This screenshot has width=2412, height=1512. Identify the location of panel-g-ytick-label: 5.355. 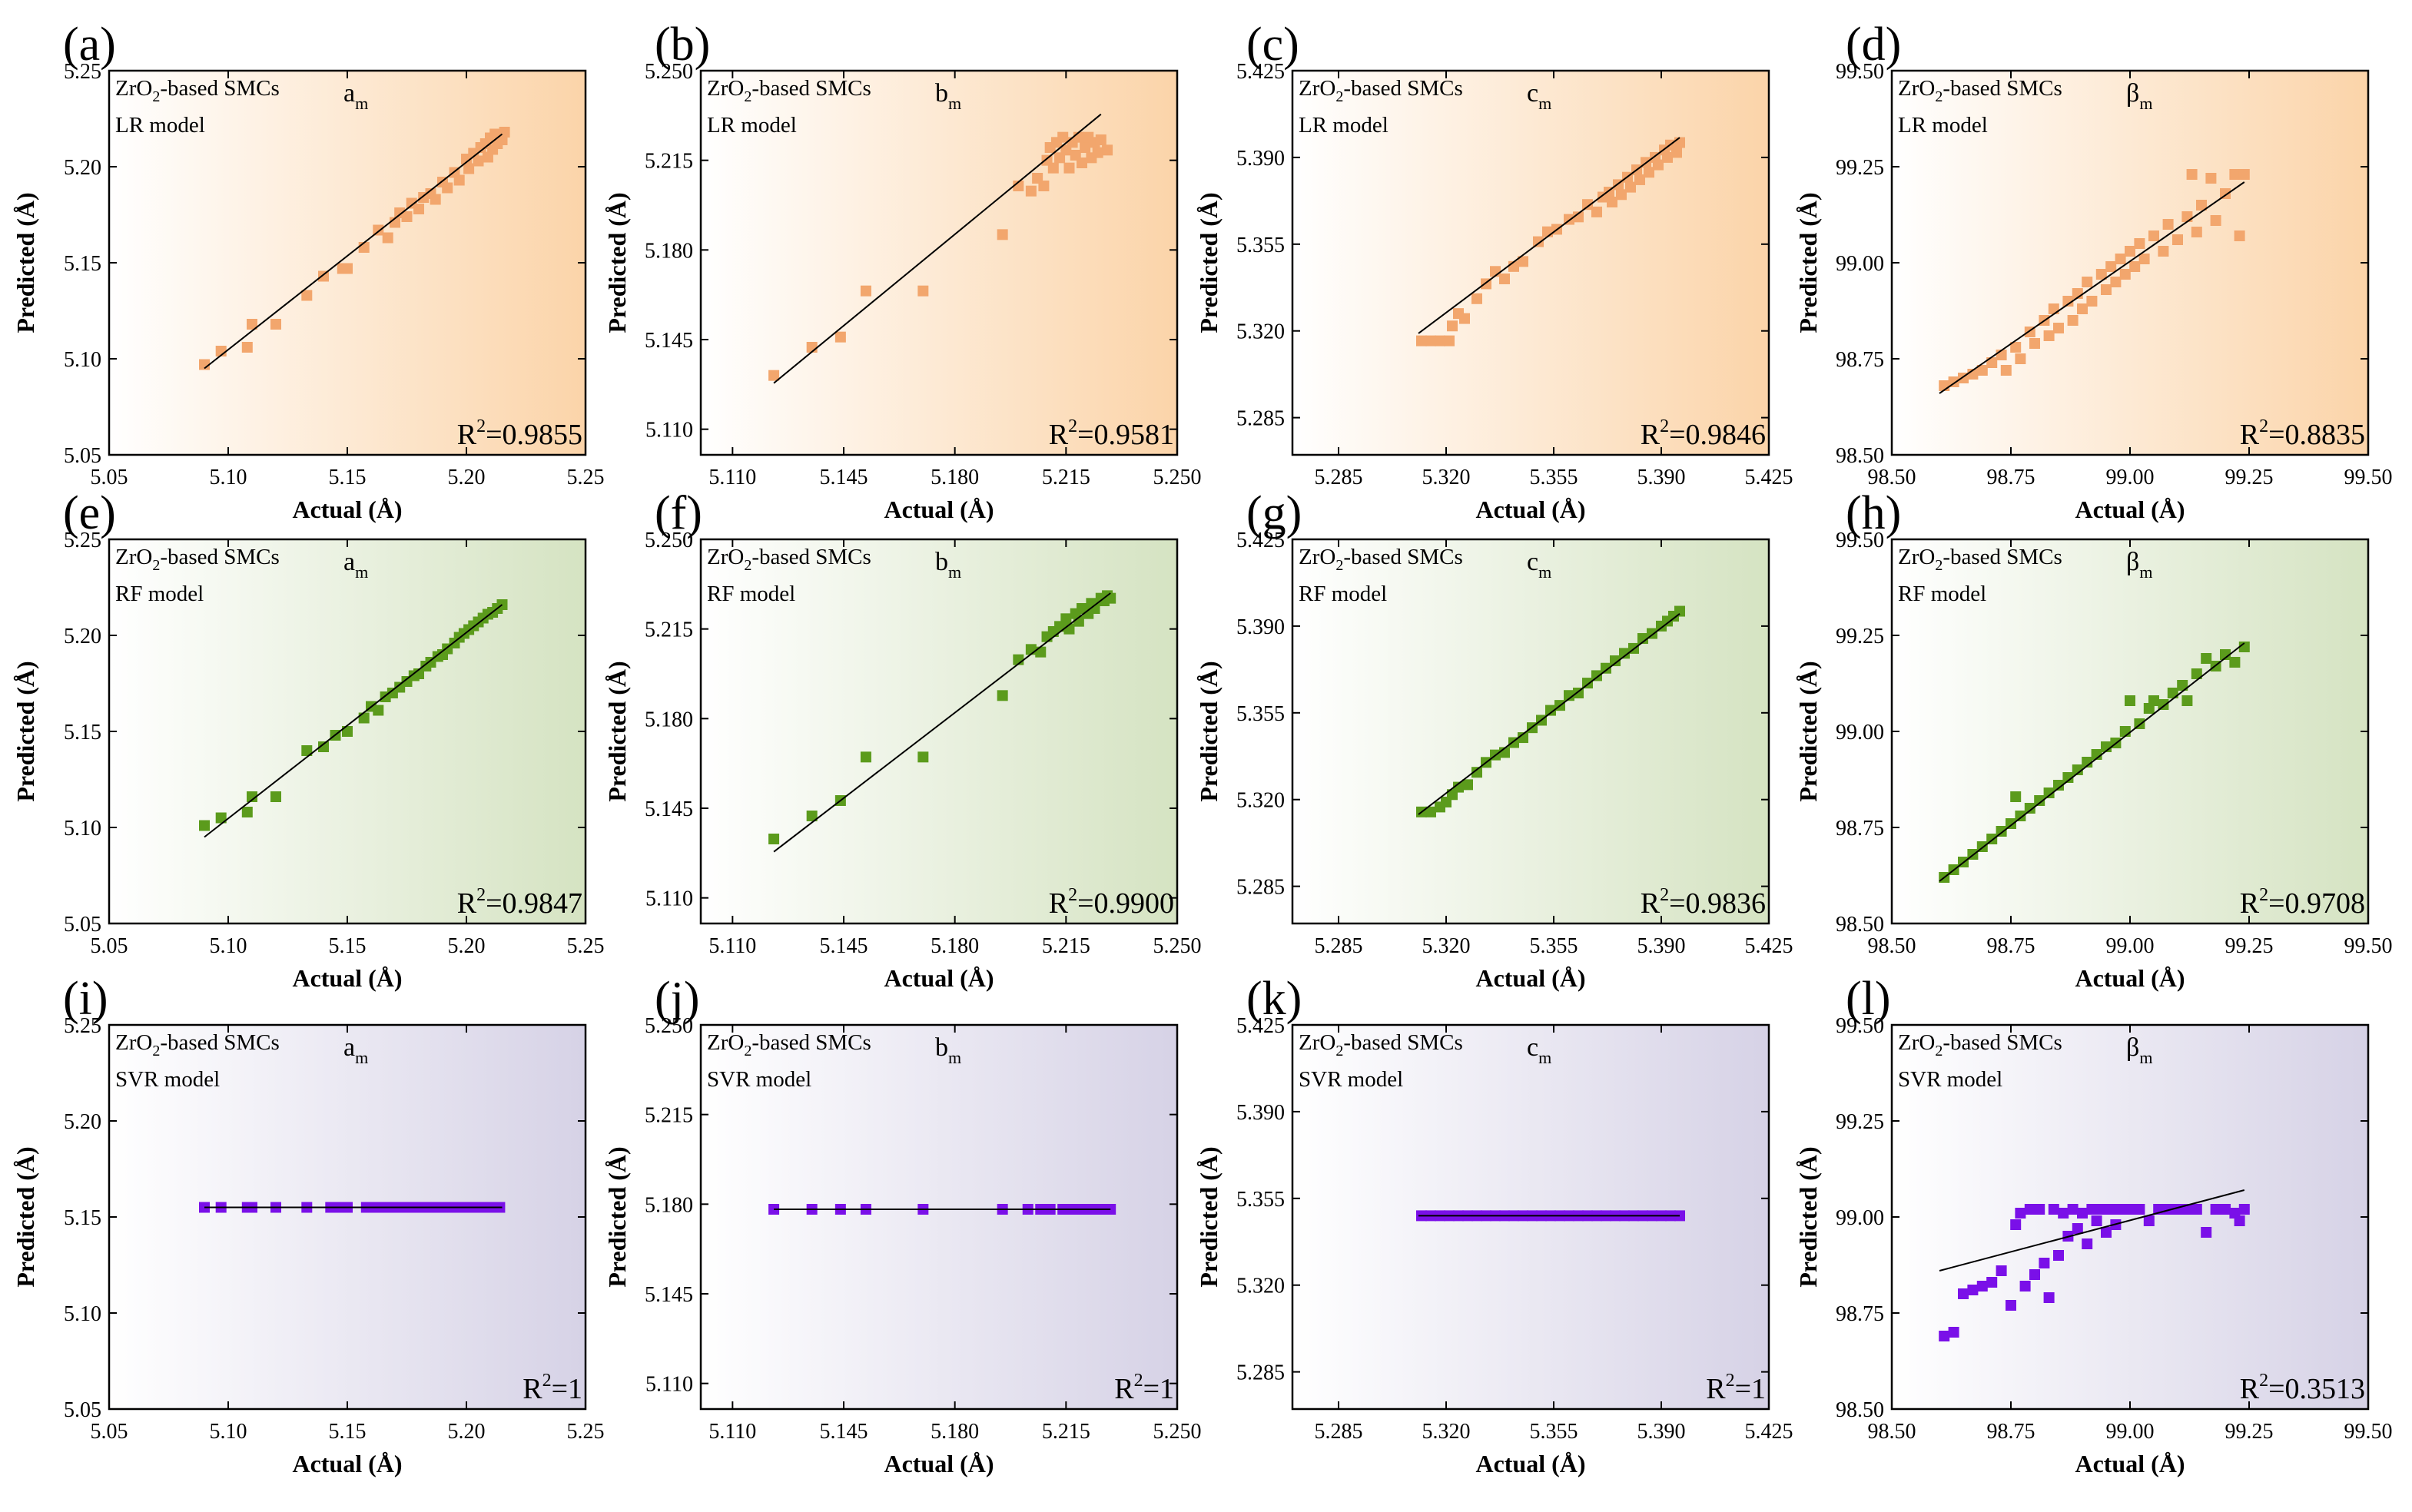
(1261, 714).